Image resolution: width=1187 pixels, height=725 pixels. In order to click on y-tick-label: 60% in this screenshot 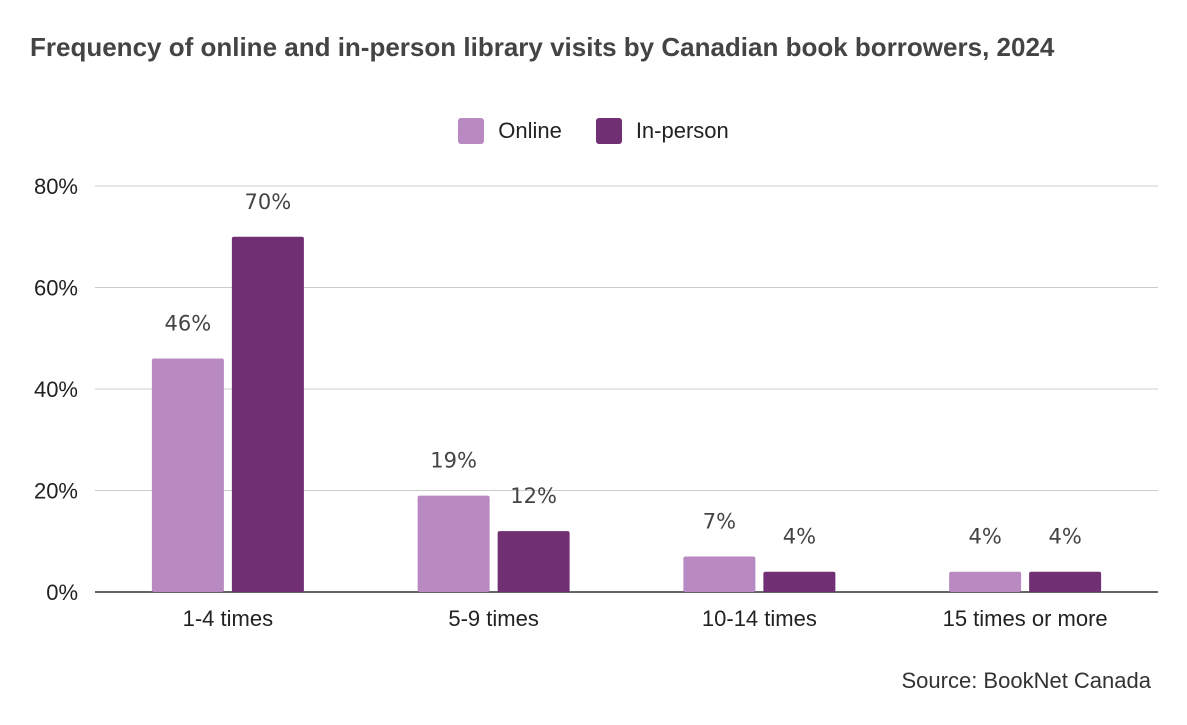, I will do `click(56, 288)`.